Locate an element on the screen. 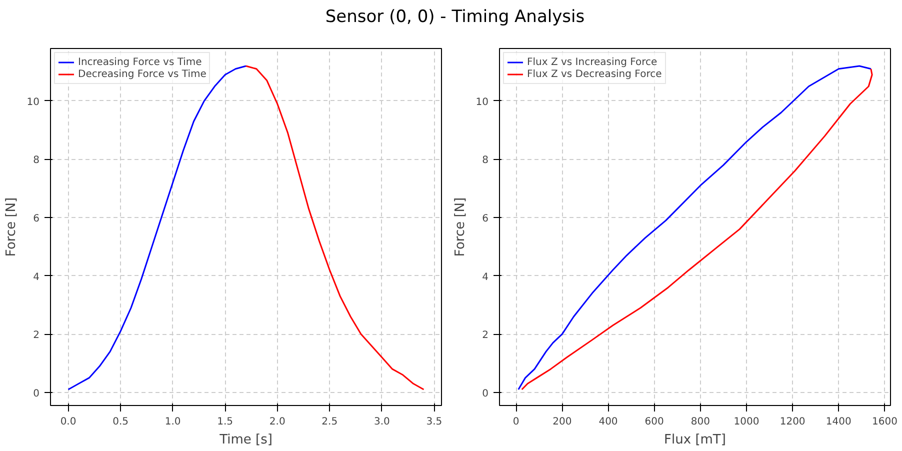  x-tick-label: 0 is located at coordinates (516, 422).